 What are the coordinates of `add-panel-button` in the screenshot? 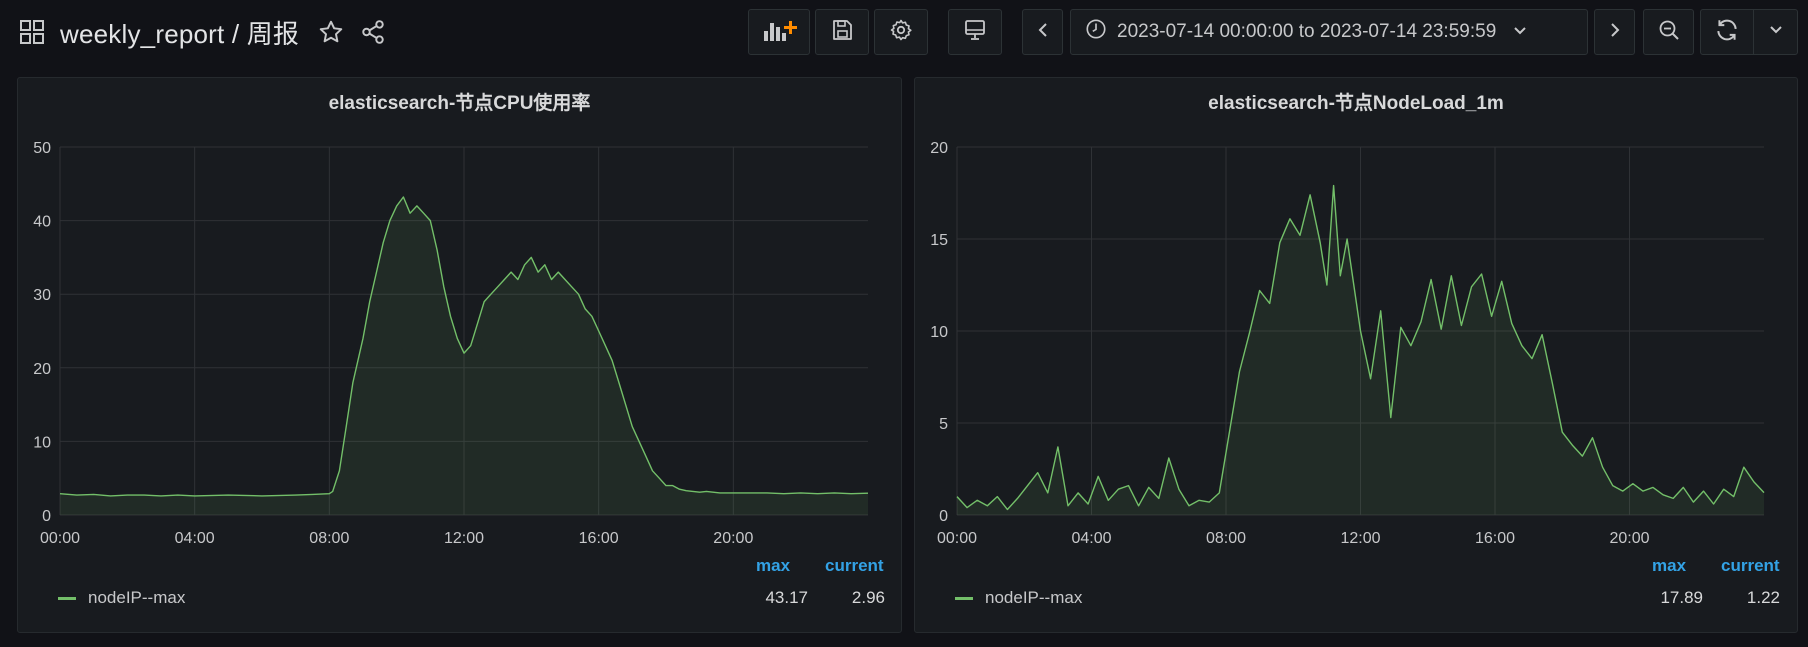 It's located at (779, 32).